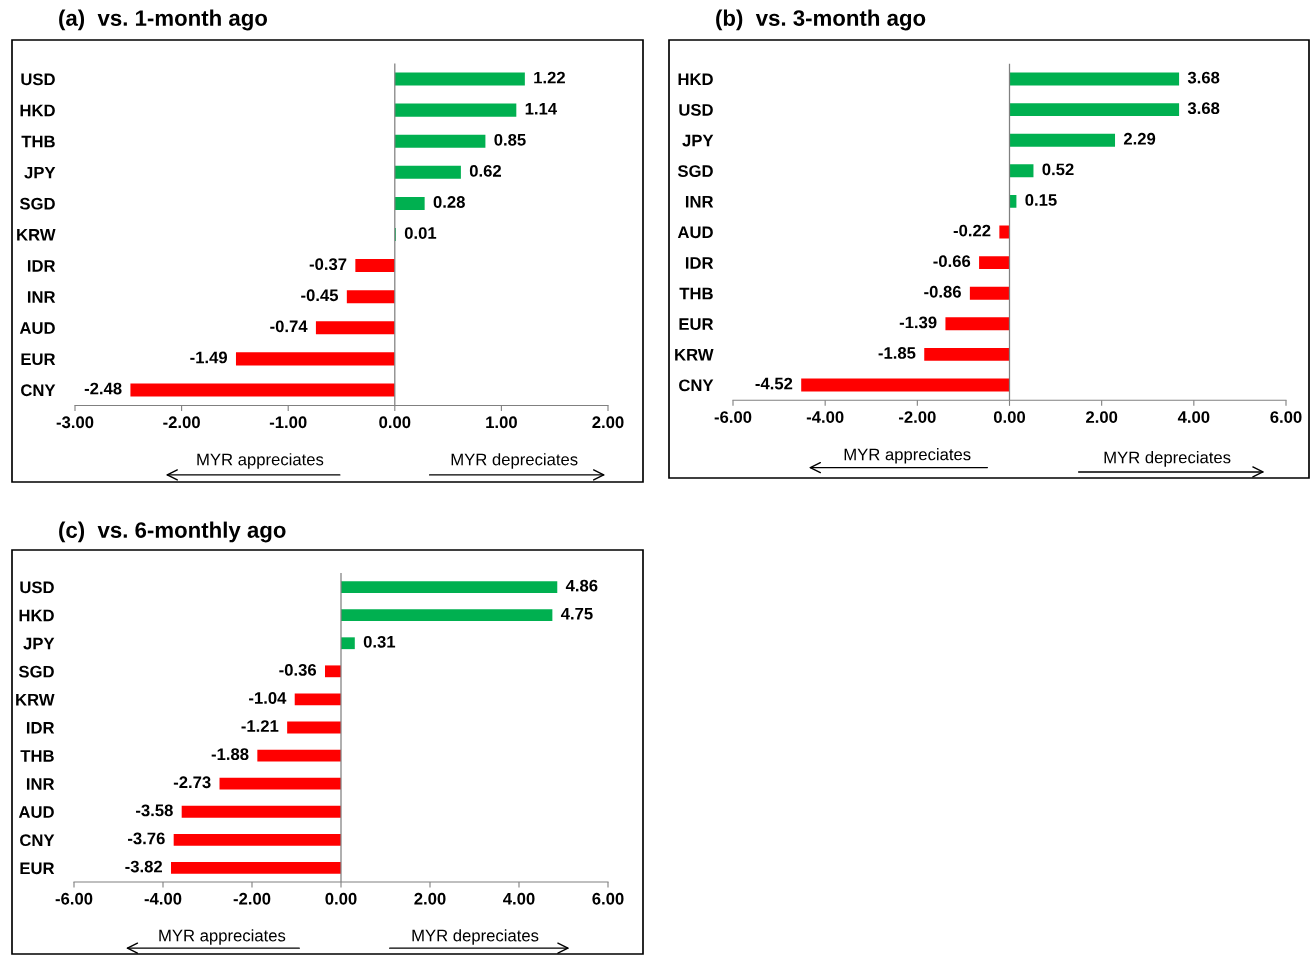  I want to click on data-label: 1.14, so click(541, 108).